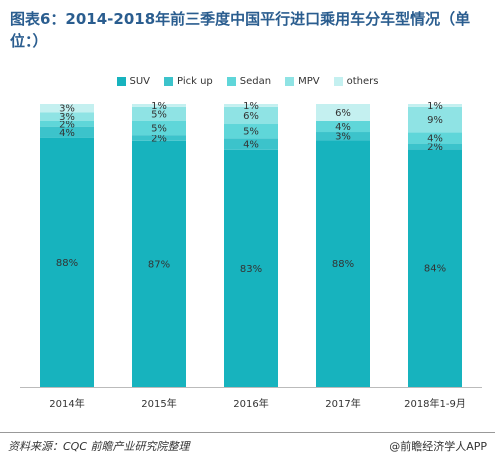 The image size is (495, 463). I want to click on x-tick-label: 2014年, so click(66, 403).